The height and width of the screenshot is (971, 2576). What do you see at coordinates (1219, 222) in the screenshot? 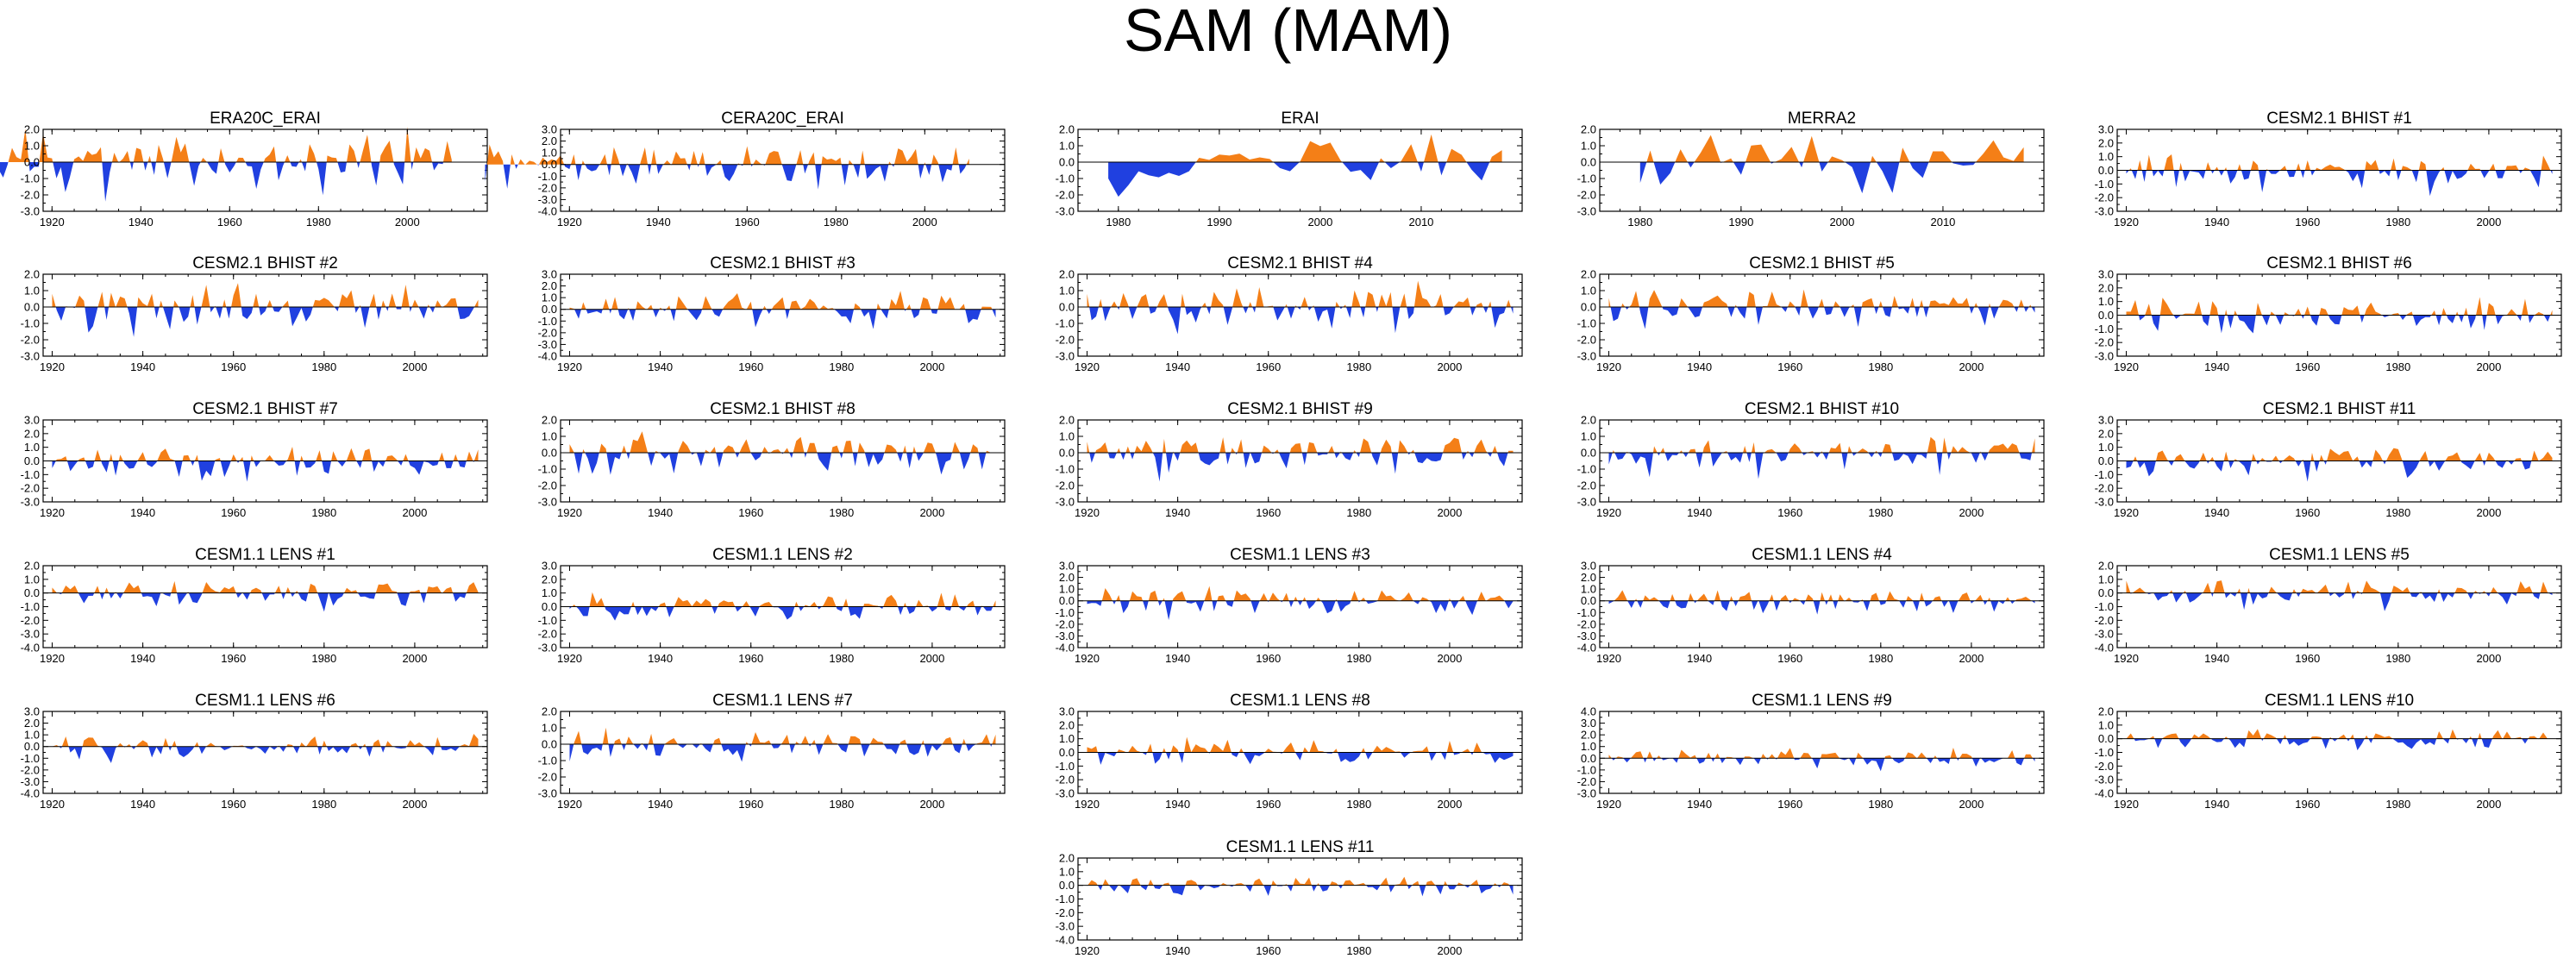
I see `x-tick-label: 1990` at bounding box center [1219, 222].